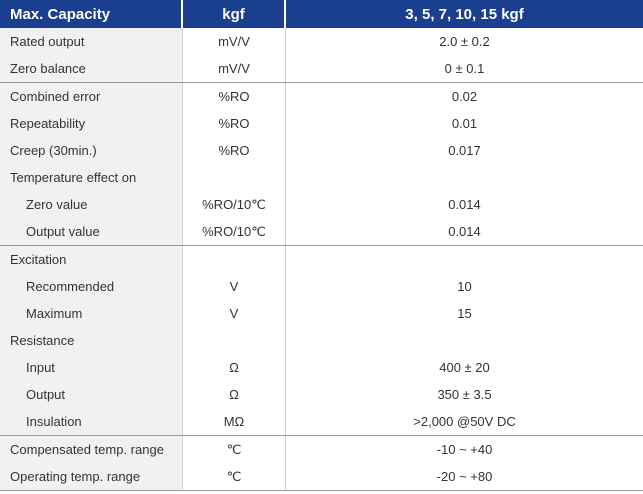  I want to click on row-unit: MΩ, so click(234, 421).